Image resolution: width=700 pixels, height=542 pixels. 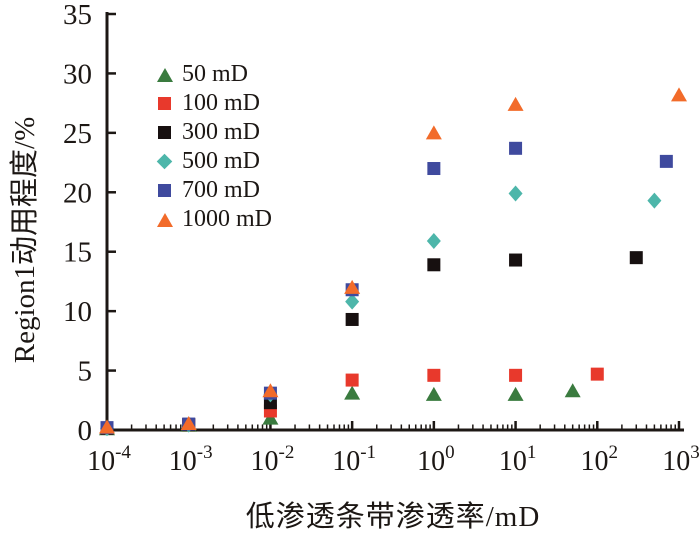 I want to click on y-tick-label: 10, so click(x=77, y=312).